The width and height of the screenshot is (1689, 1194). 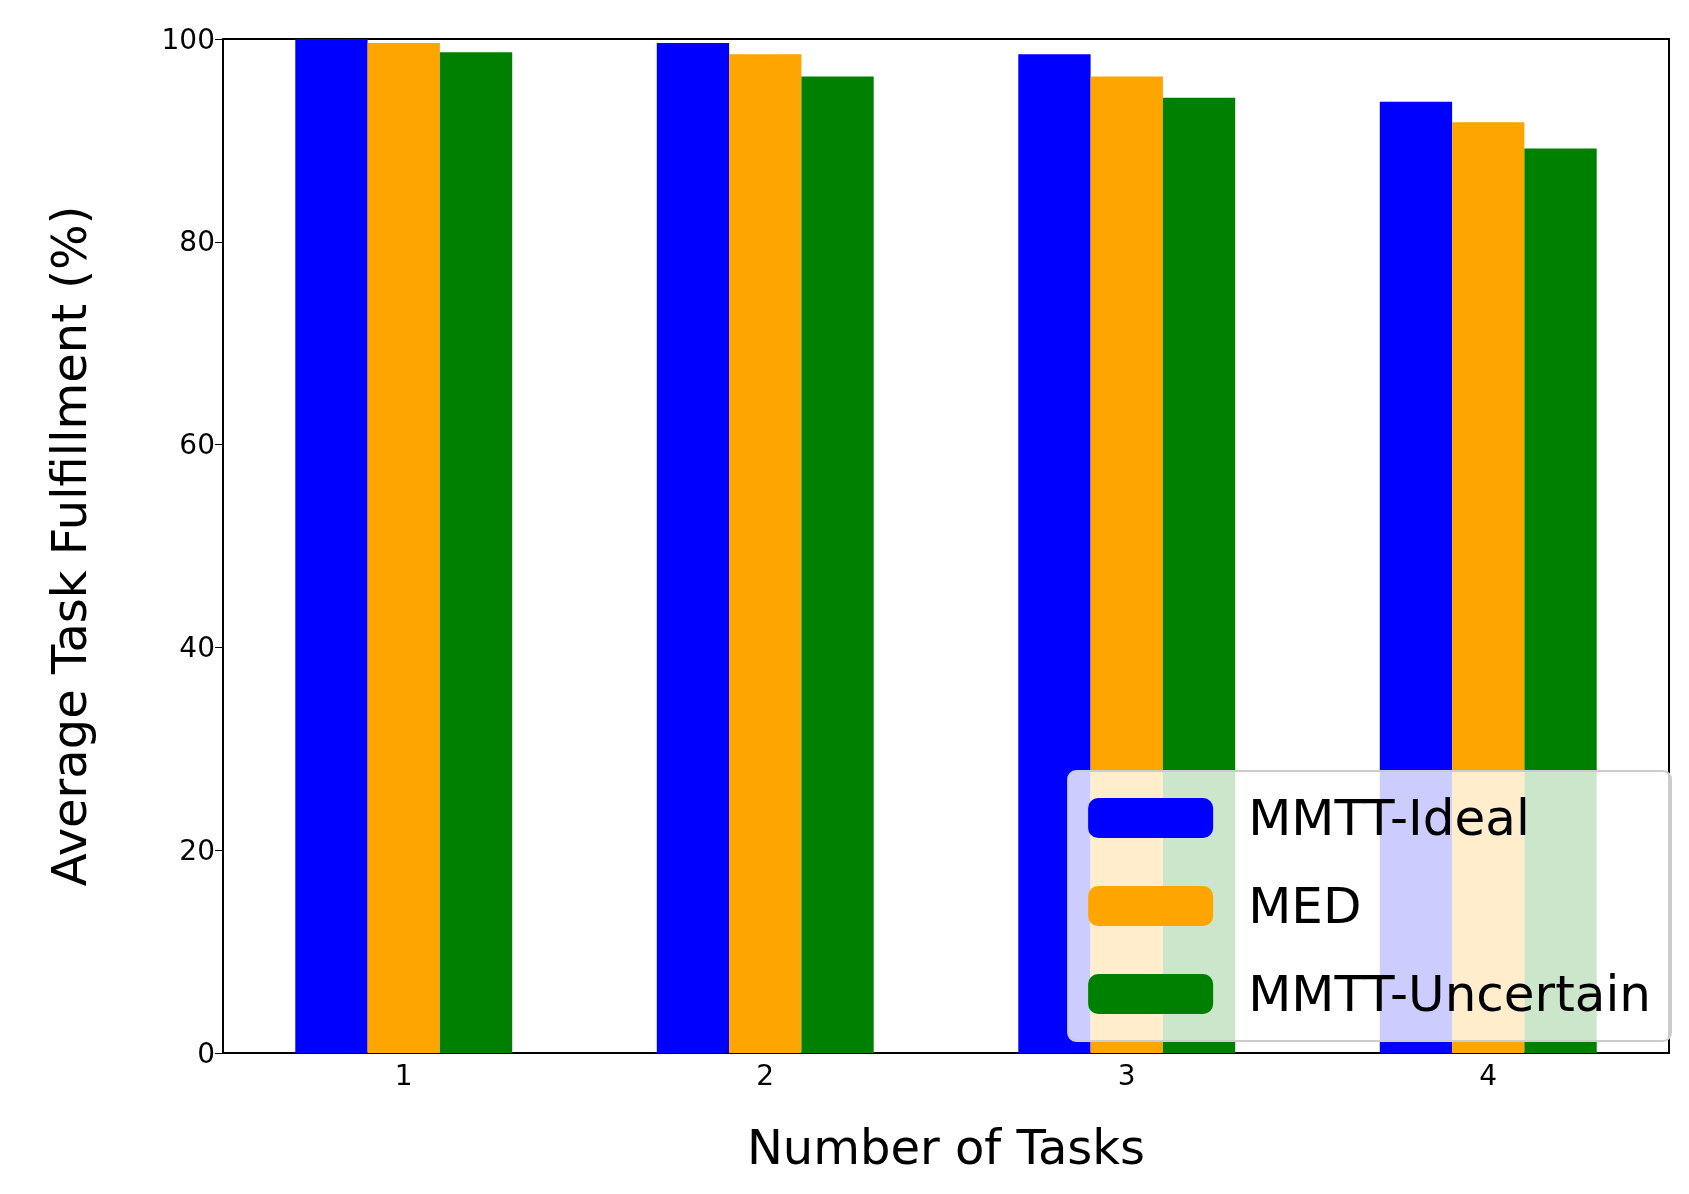 What do you see at coordinates (1305, 906) in the screenshot?
I see `legend-label: MED` at bounding box center [1305, 906].